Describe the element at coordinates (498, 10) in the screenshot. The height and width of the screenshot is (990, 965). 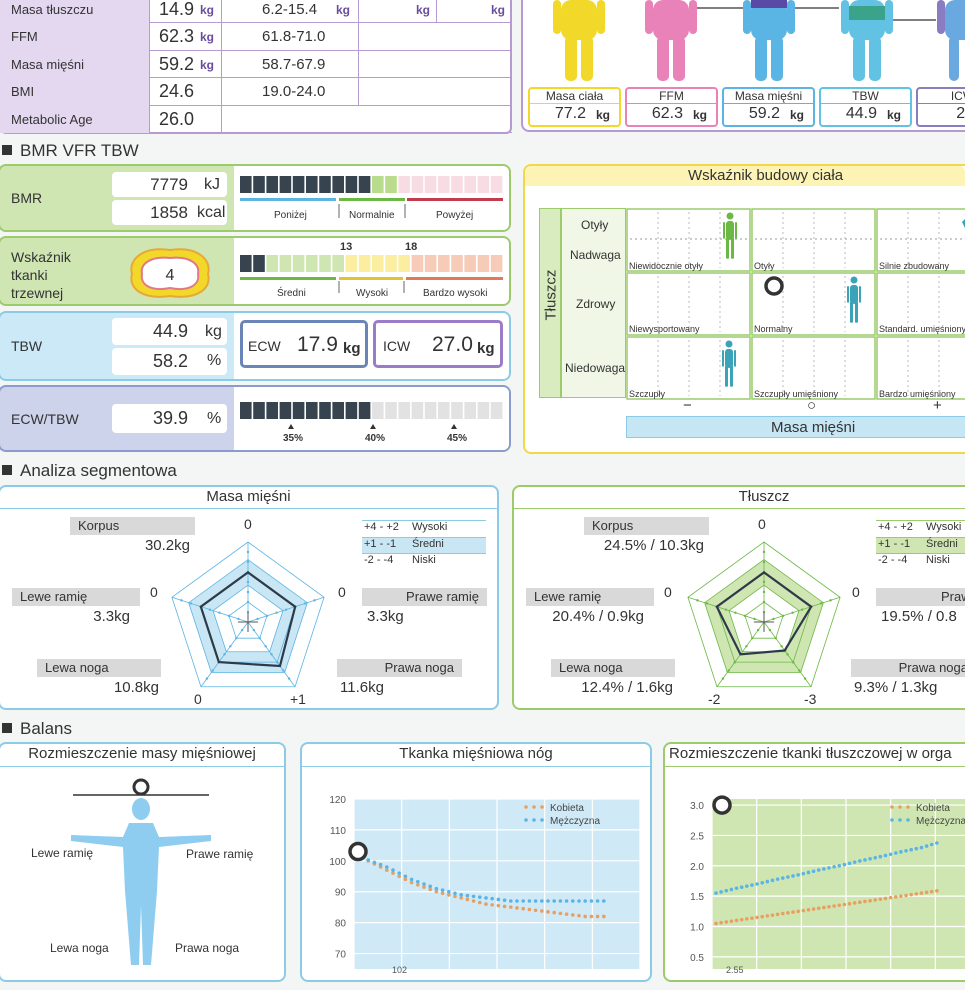
I see `top-table-c4-unit: kg` at that location.